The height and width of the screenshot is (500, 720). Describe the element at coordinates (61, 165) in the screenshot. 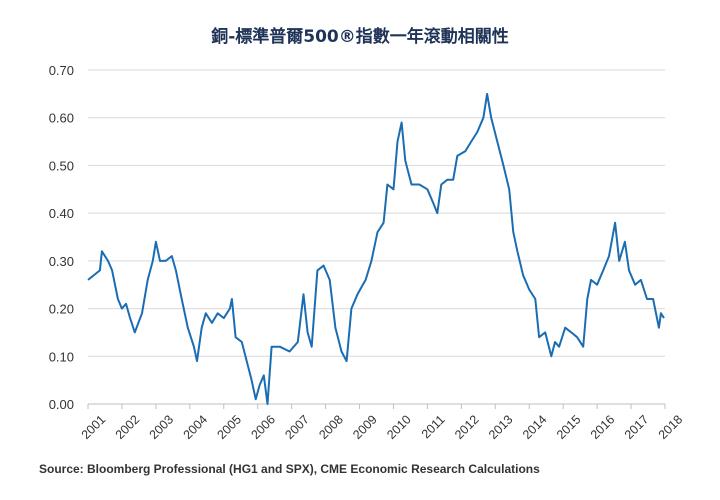

I see `y-tick-label: 0.50` at that location.